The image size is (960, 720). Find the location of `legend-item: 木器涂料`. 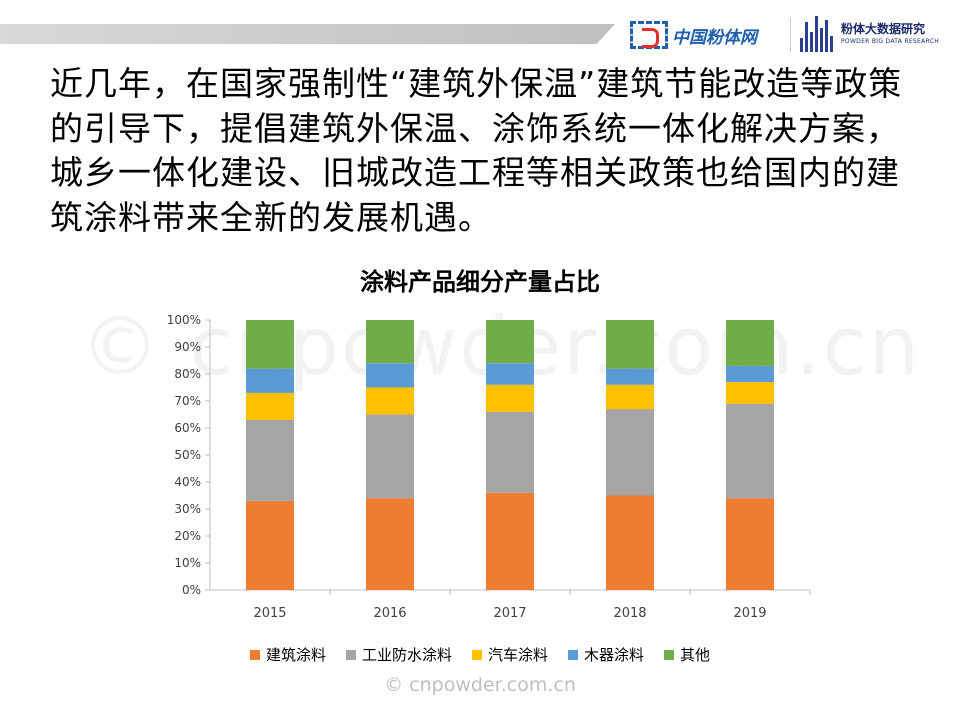

legend-item: 木器涂料 is located at coordinates (606, 654).